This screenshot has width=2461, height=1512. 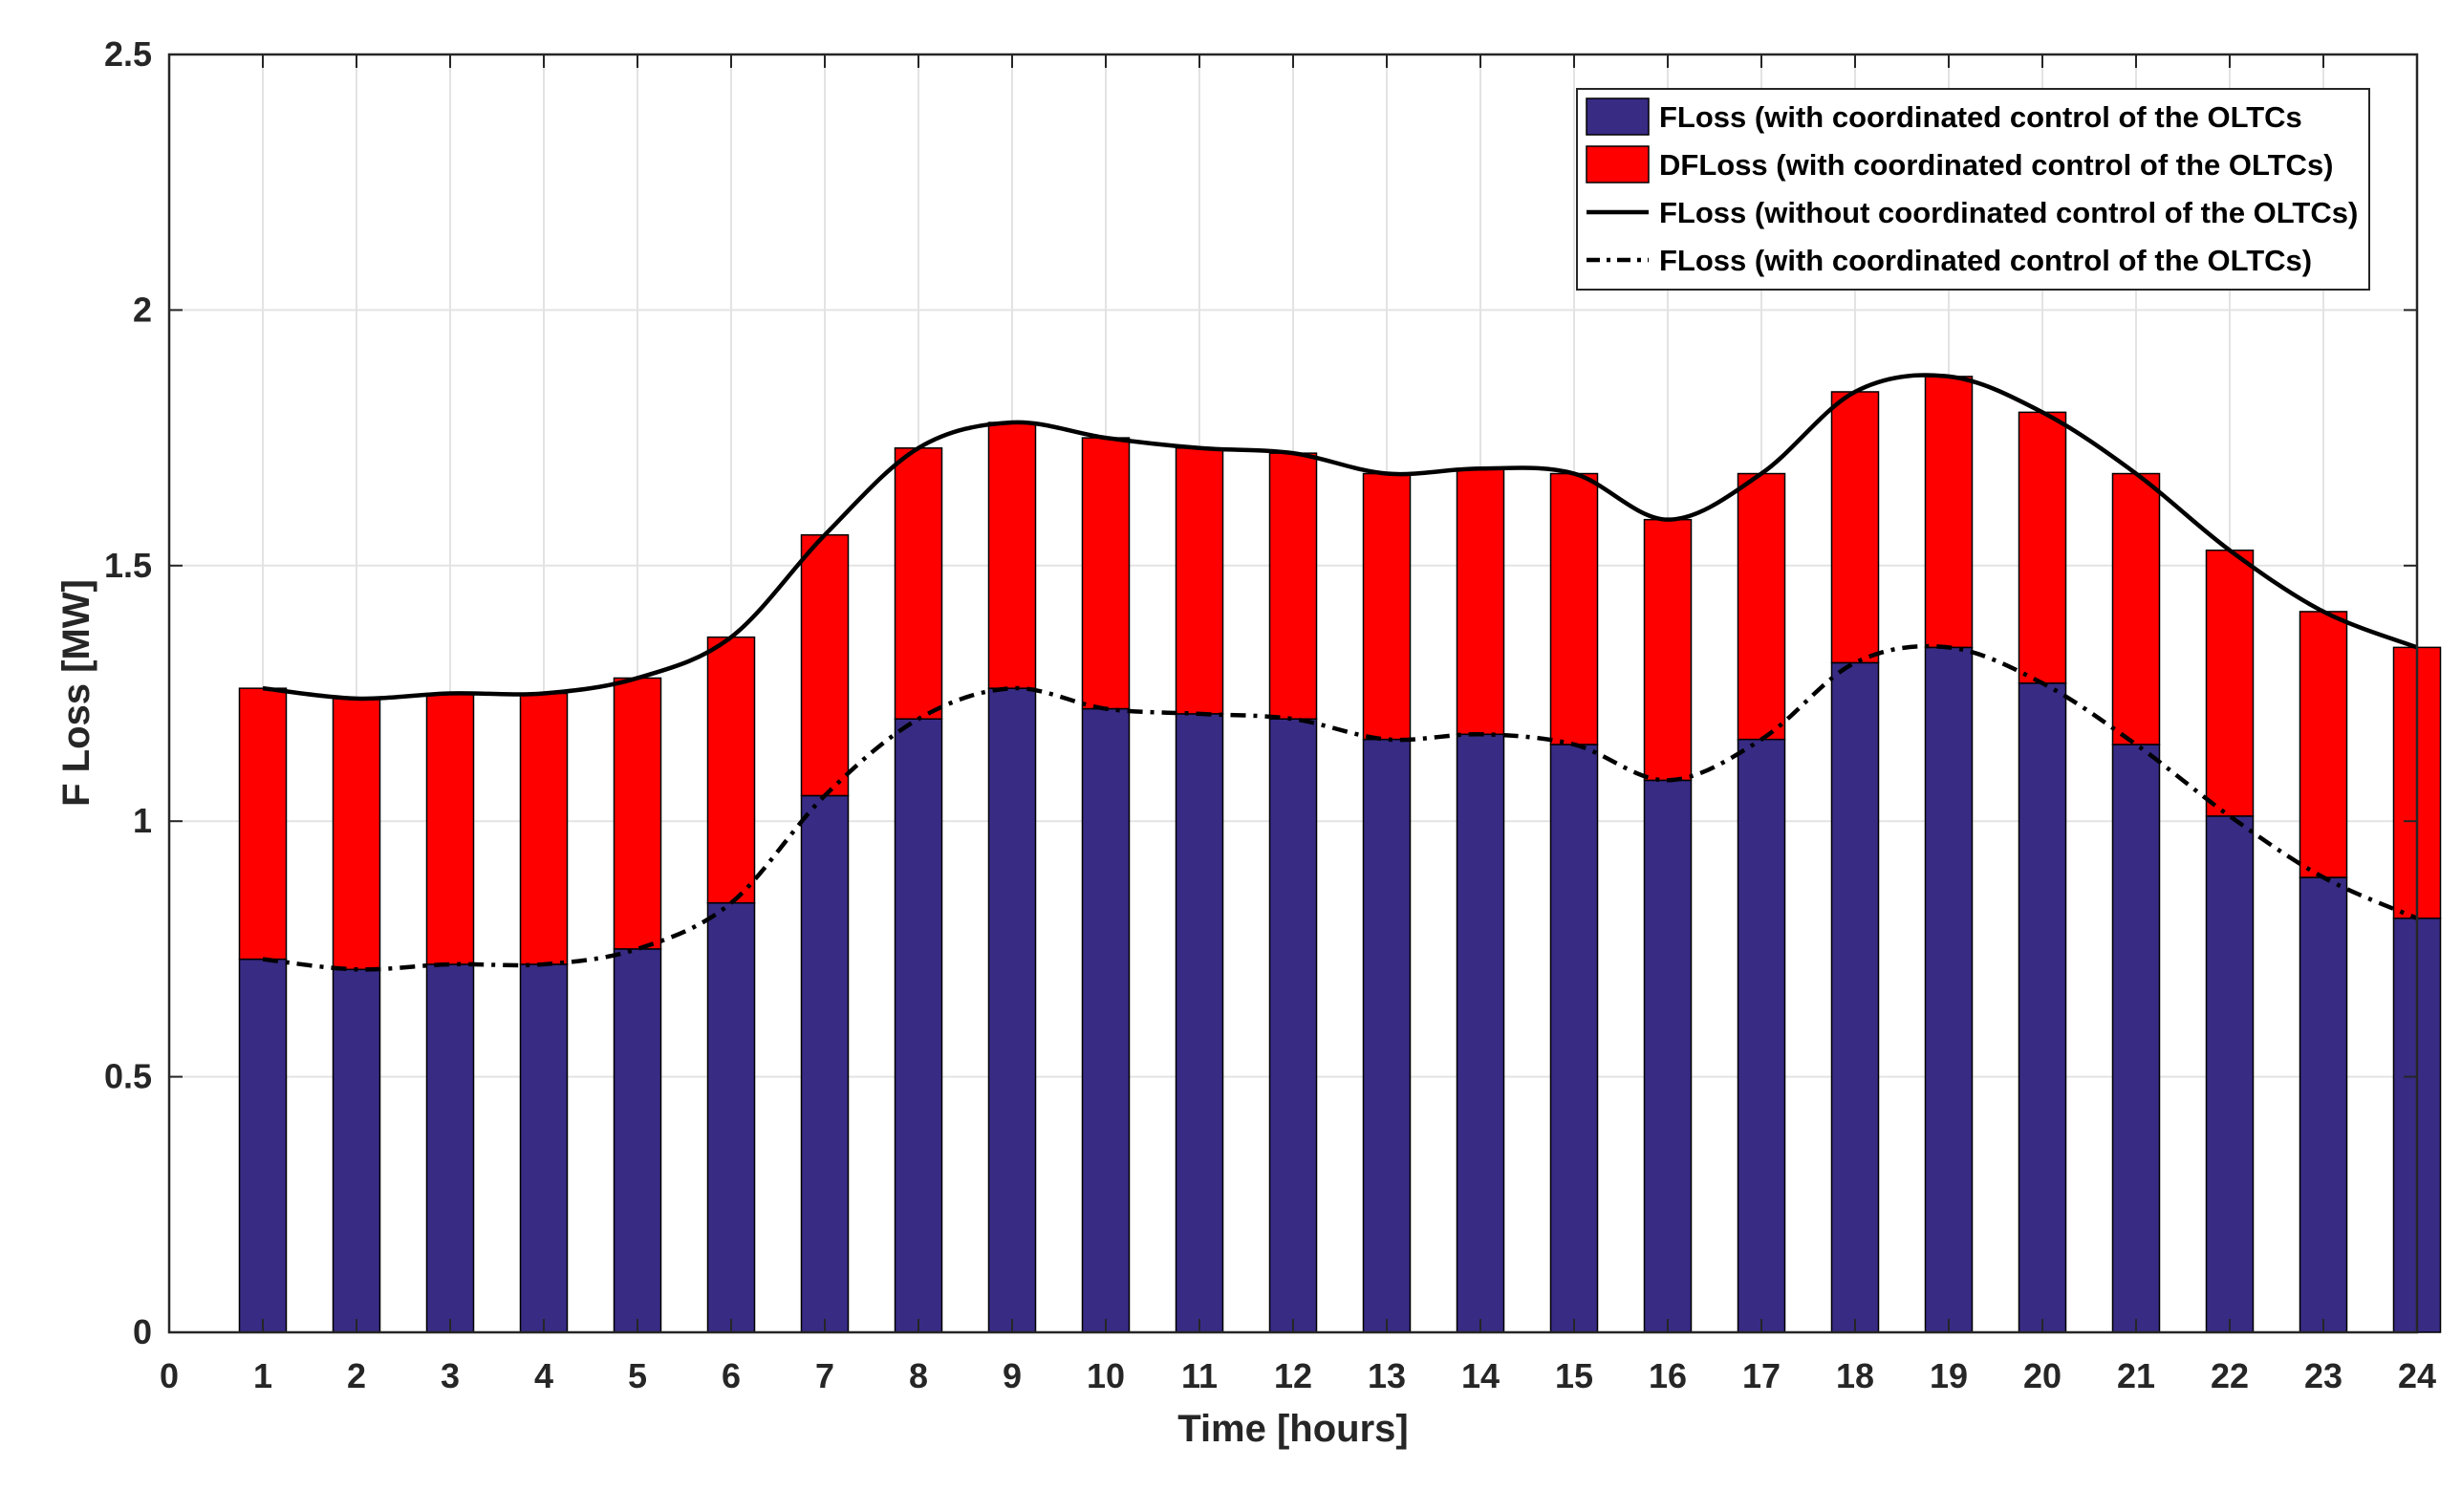 I want to click on x-tick-label: 8, so click(x=918, y=1375).